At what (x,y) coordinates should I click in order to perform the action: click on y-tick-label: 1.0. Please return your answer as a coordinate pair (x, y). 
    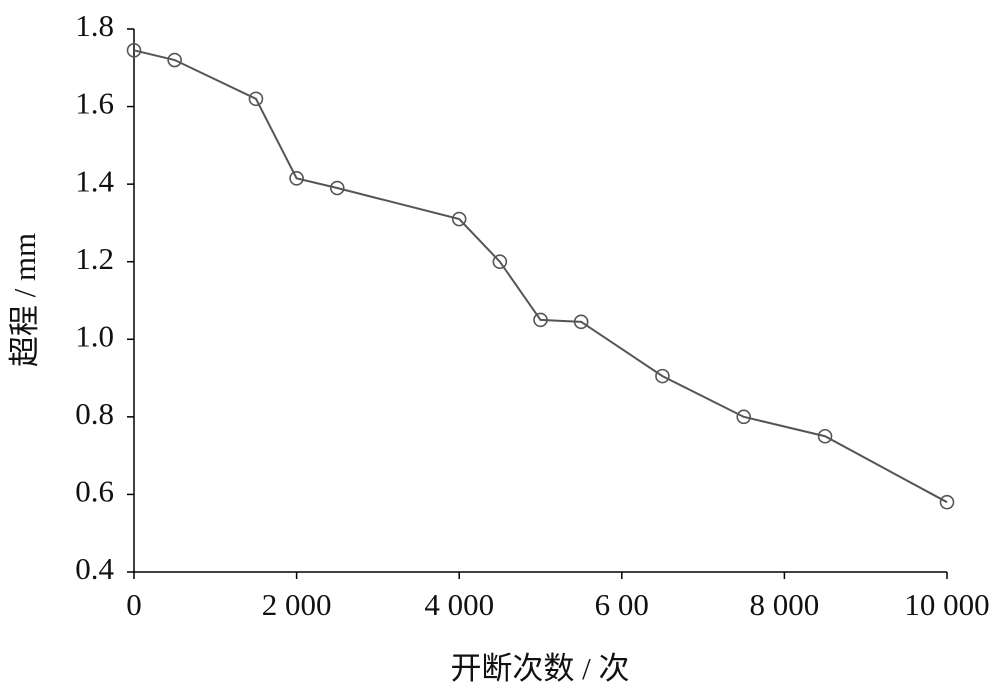
    Looking at the image, I should click on (94, 335).